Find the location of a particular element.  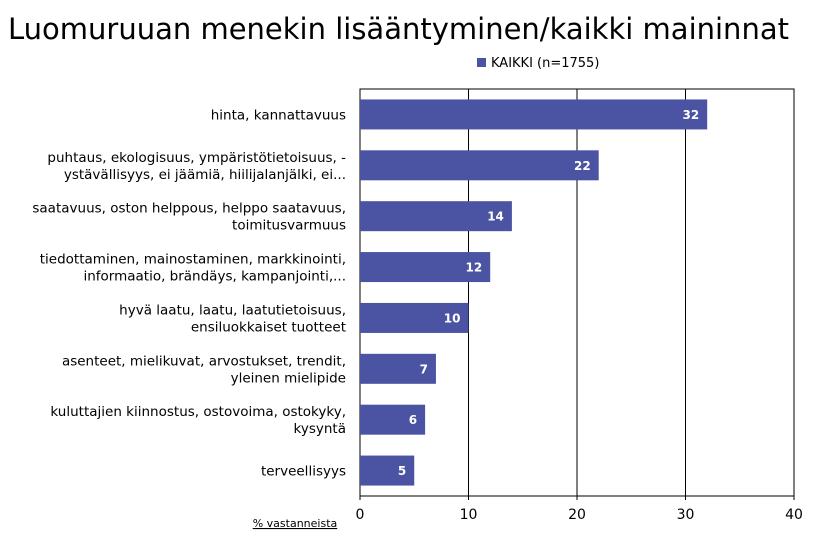

category-label: hyvä laatu, laatu, laatutietoisuus, is located at coordinates (232, 310).